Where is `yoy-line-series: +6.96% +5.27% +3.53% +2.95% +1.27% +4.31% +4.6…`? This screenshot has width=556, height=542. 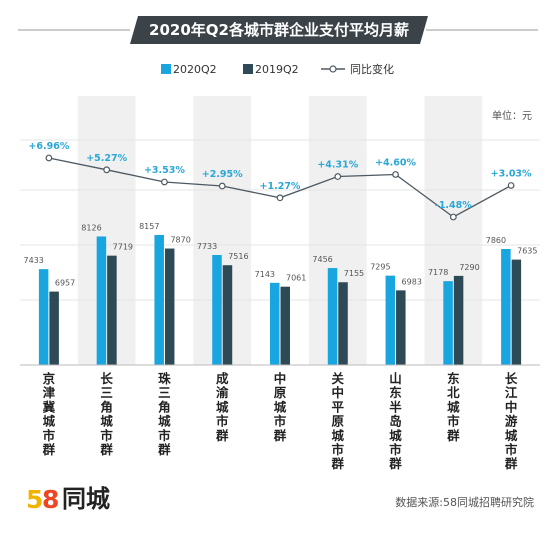
yoy-line-series: +6.96% +5.27% +3.53% +2.95% +1.27% +4.31% +4.6… is located at coordinates (280, 181).